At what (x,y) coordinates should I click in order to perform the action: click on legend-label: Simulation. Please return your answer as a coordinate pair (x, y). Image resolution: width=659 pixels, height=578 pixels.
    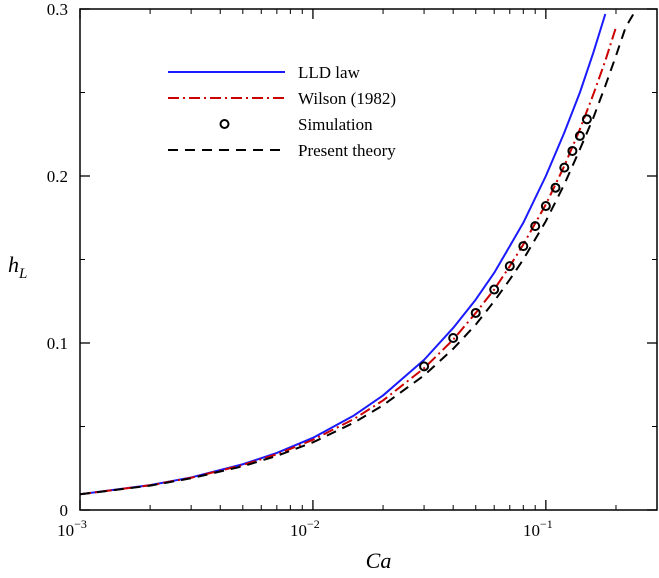
    Looking at the image, I should click on (335, 124).